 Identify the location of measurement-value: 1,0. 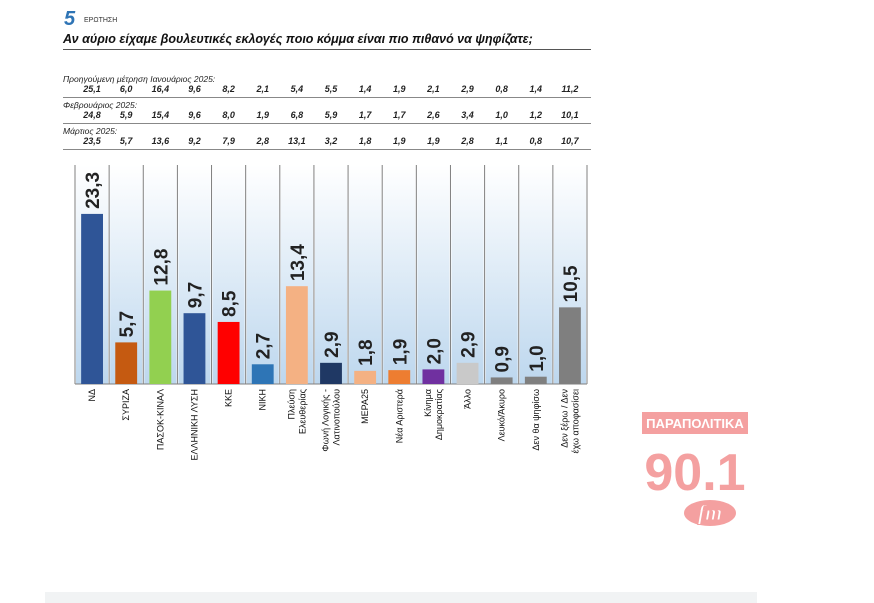
(501, 115).